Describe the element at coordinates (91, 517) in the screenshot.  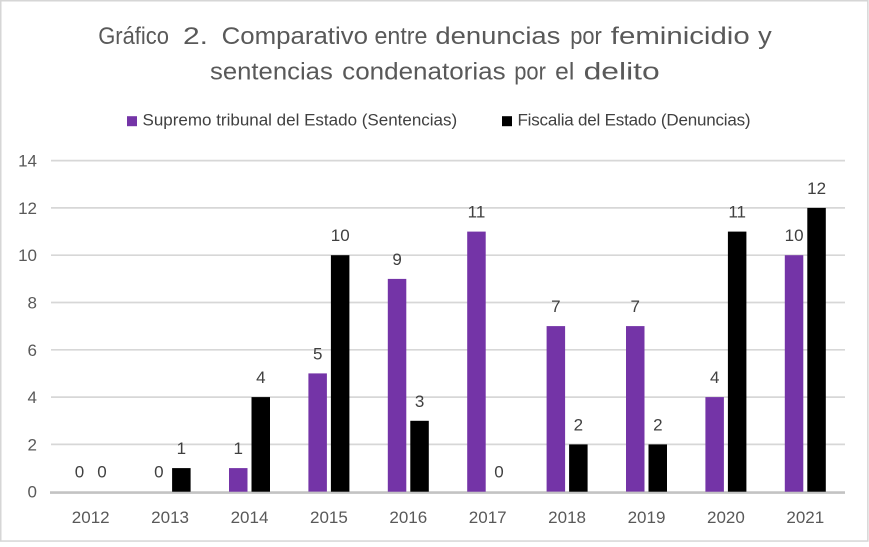
I see `svg-text: 2012` at that location.